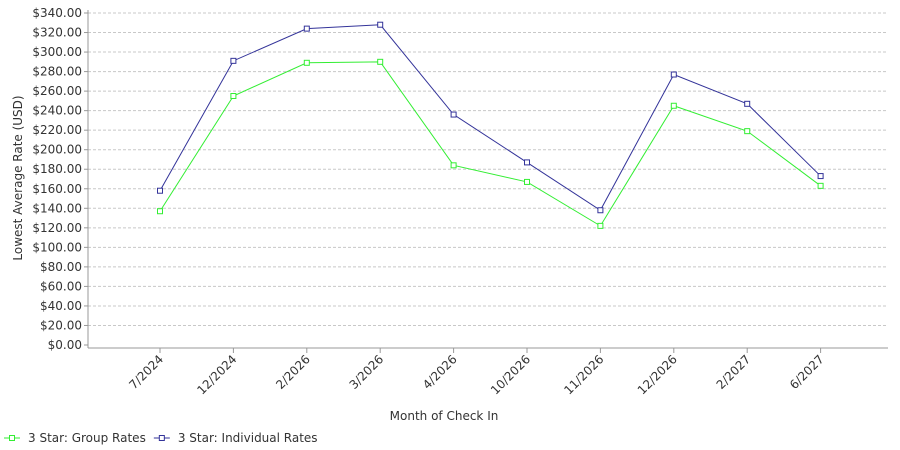 Image resolution: width=900 pixels, height=450 pixels. Describe the element at coordinates (57, 33) in the screenshot. I see `y-tick-label: $320.00` at that location.